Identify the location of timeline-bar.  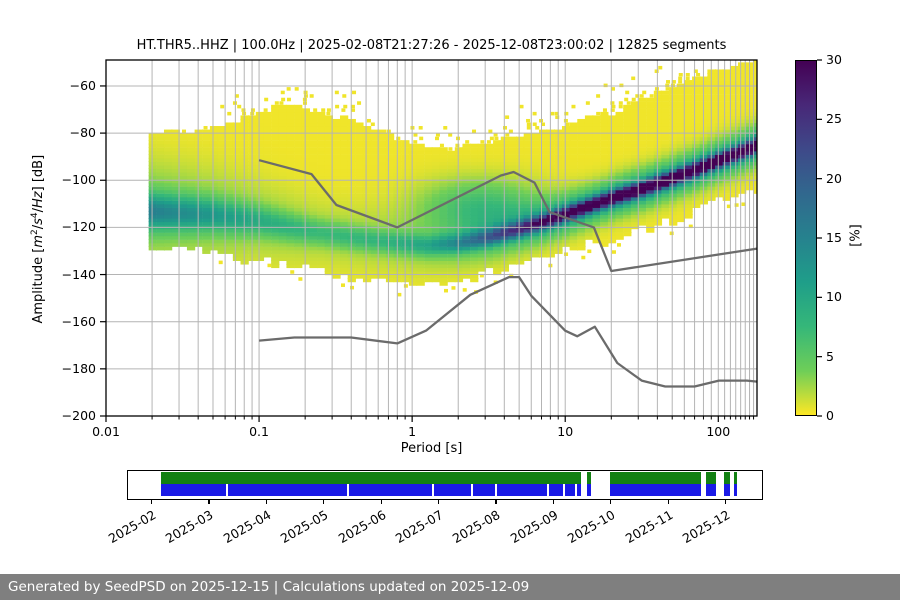
(445, 485).